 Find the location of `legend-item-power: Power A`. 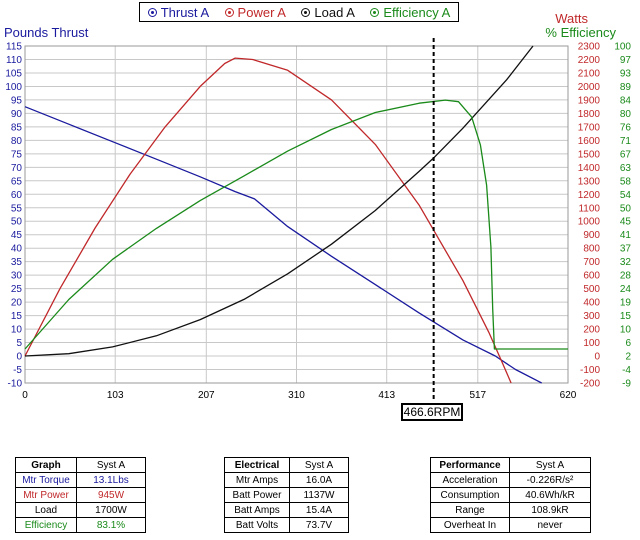

legend-item-power: Power A is located at coordinates (255, 12).